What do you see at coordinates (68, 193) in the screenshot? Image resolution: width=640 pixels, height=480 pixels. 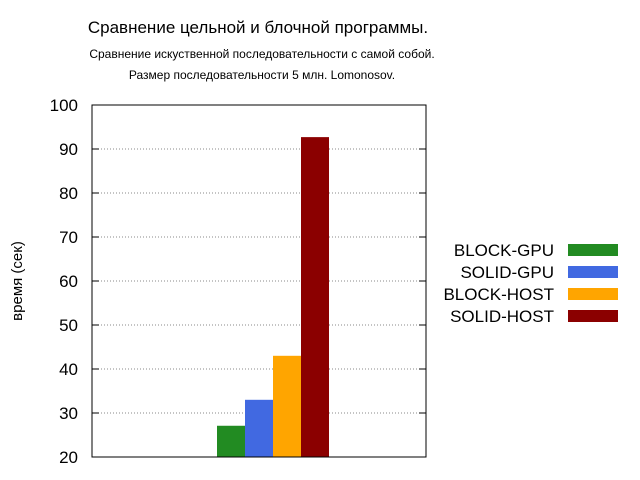 I see `y-tick-label: 80` at bounding box center [68, 193].